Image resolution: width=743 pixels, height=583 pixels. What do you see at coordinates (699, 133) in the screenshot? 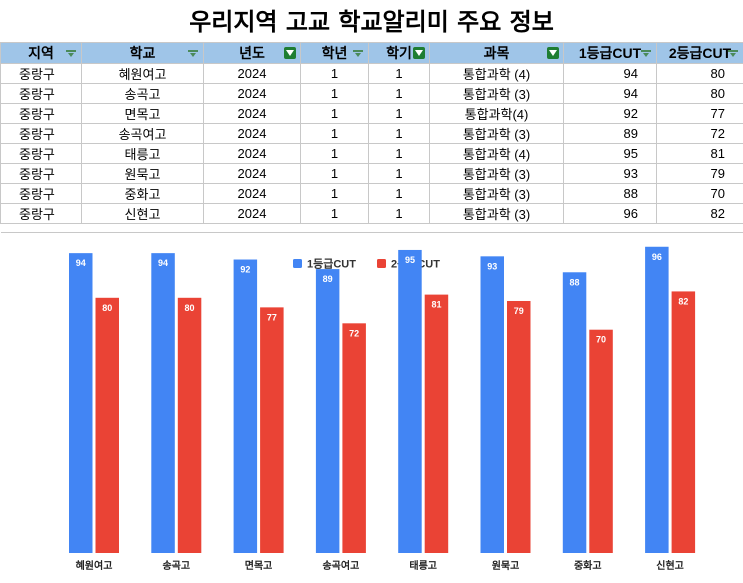
I see `table-cell: 72` at bounding box center [699, 133].